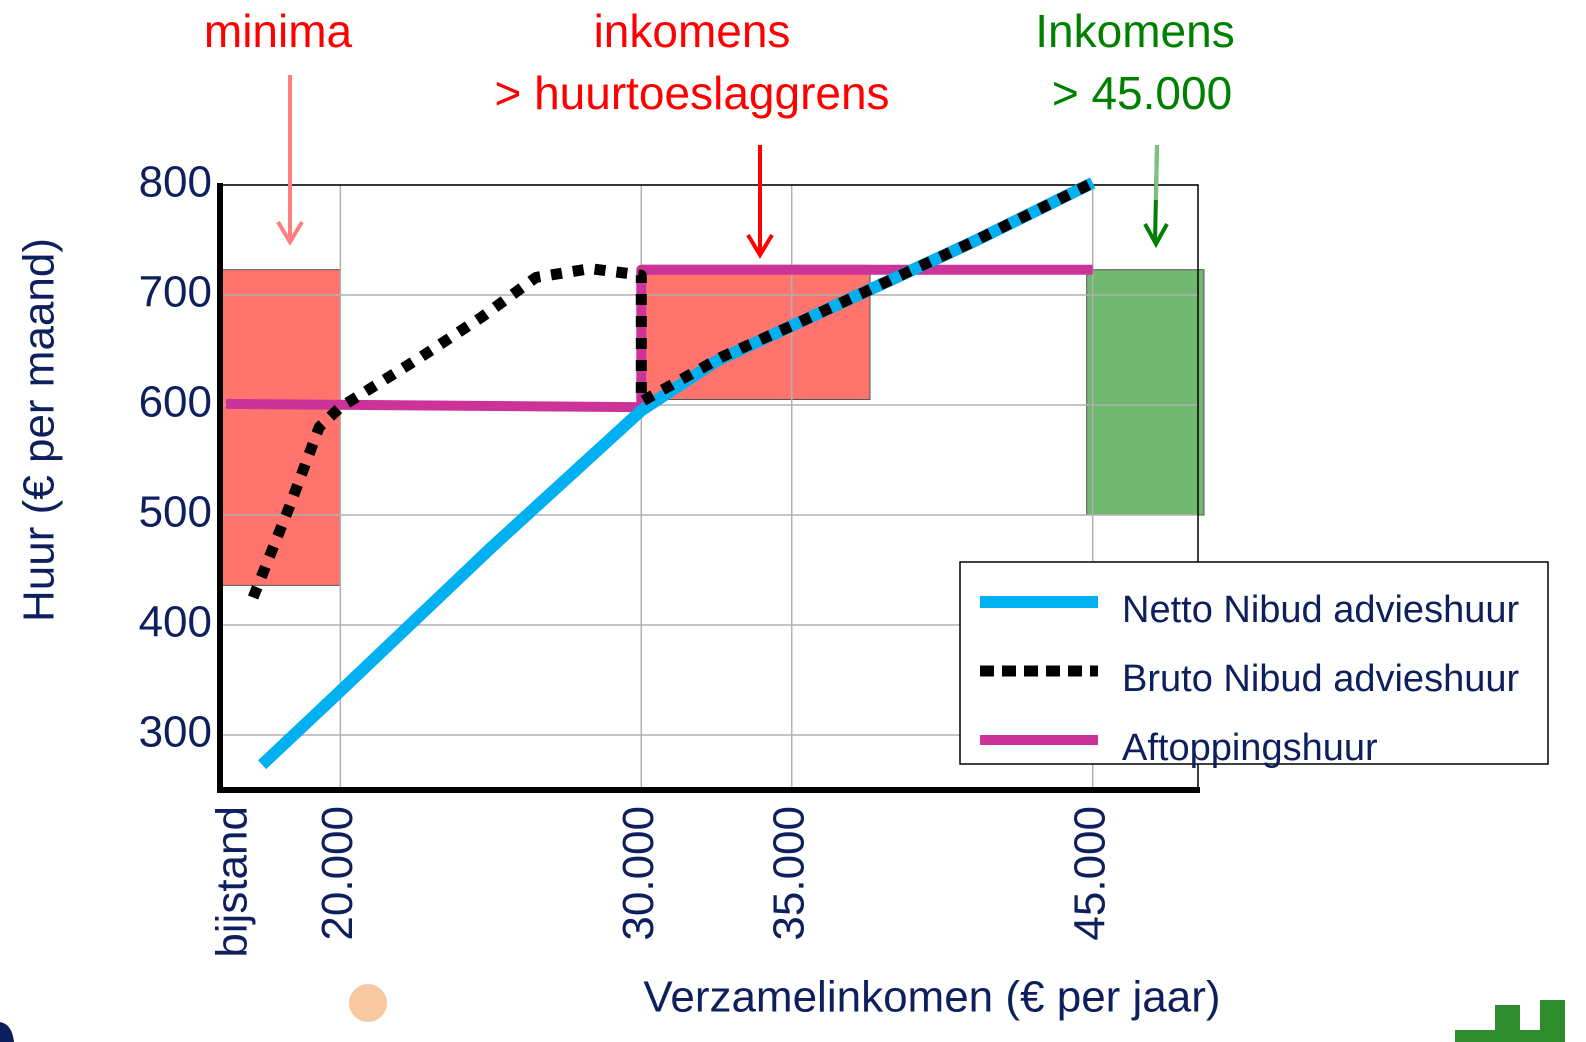 Image resolution: width=1586 pixels, height=1042 pixels. I want to click on y-tick-label: 500, so click(175, 512).